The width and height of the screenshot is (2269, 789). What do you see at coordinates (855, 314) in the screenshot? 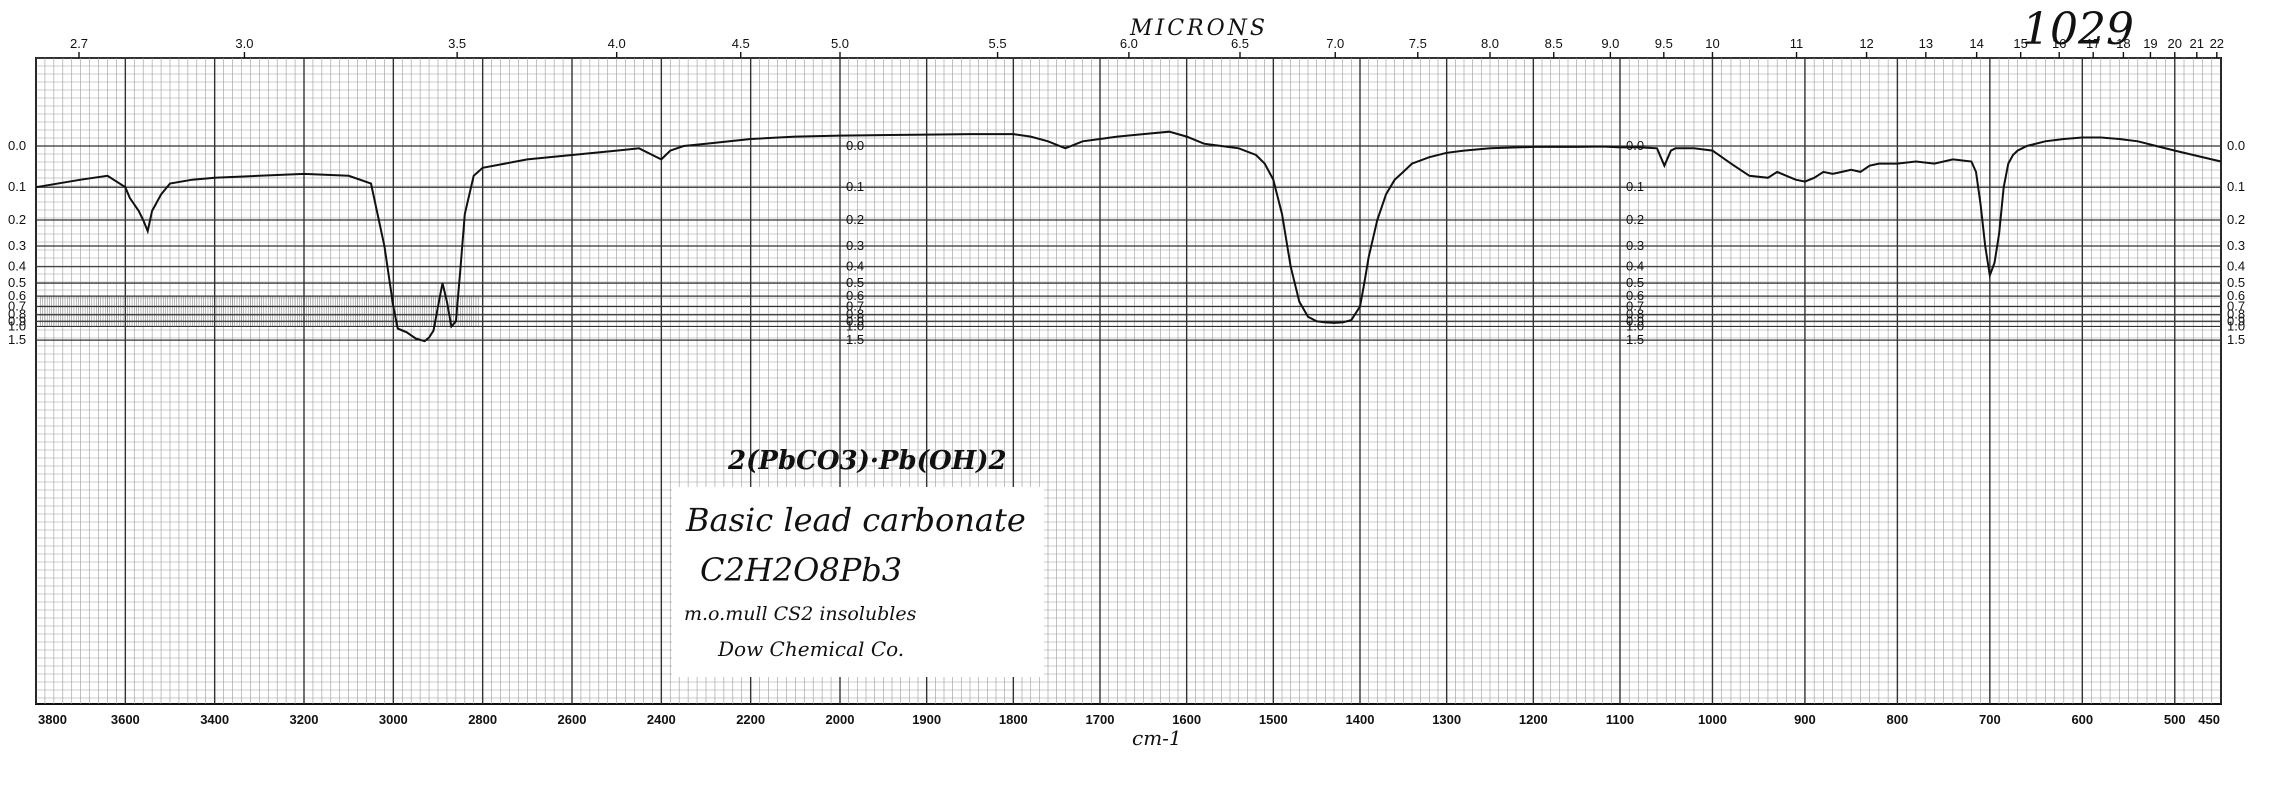
I see `abs-mid1-label-8: 0.8` at bounding box center [855, 314].